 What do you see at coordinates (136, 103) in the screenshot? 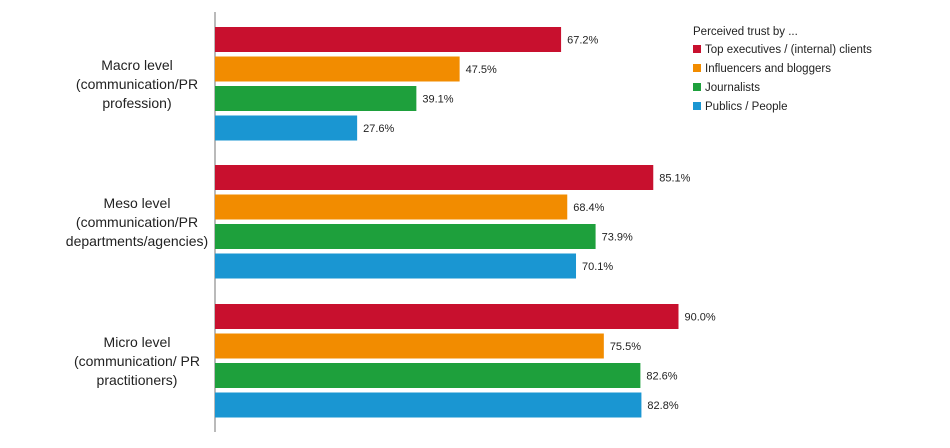
I see `category-label: profession)` at bounding box center [136, 103].